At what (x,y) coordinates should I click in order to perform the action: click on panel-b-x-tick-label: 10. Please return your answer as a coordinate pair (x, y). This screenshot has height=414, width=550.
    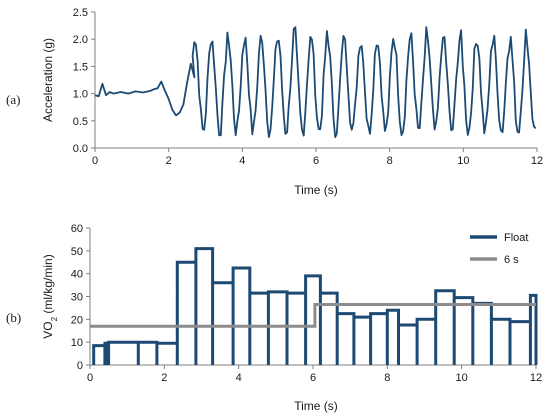
    Looking at the image, I should click on (462, 378).